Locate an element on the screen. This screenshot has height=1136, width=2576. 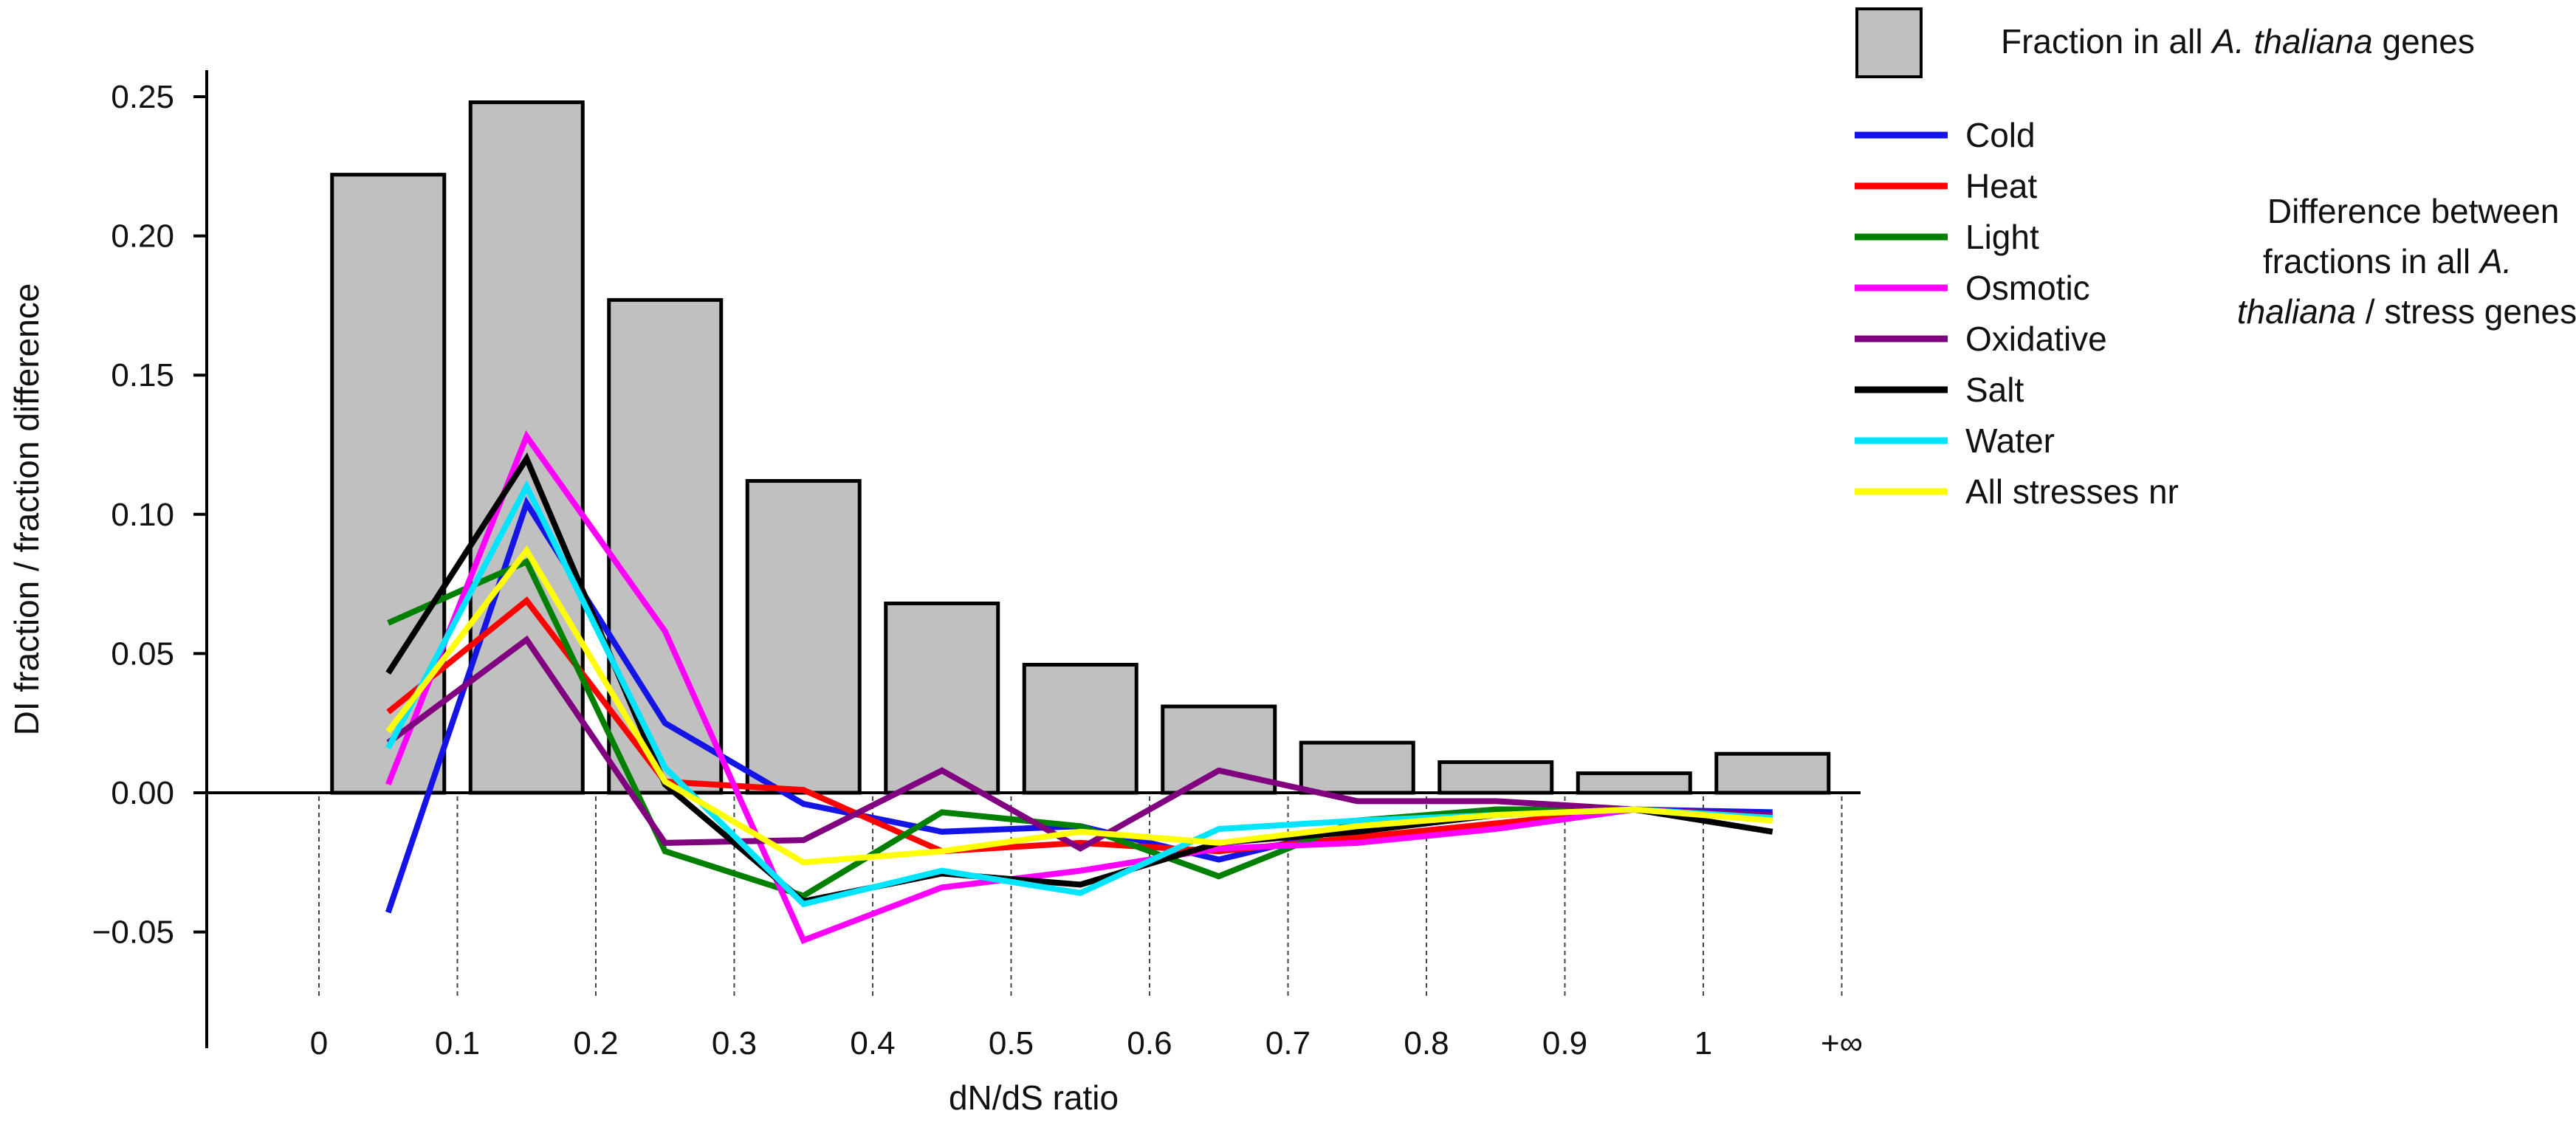
x-tick-label: 0.4 is located at coordinates (872, 1043).